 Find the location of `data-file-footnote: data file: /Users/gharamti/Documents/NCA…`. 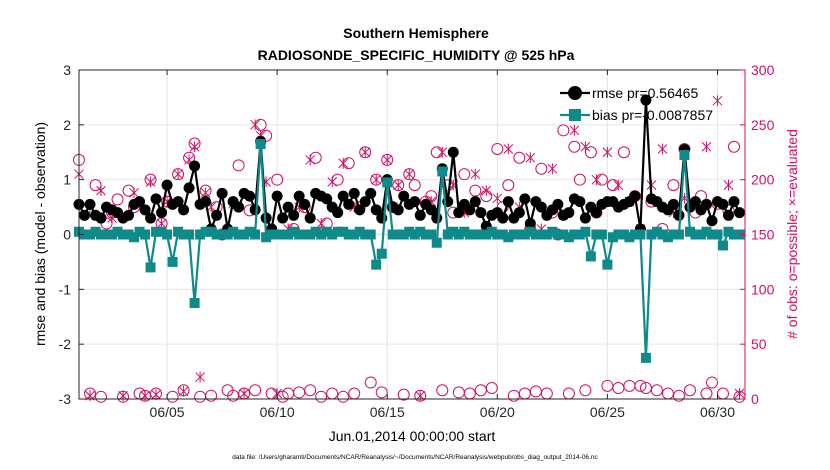

data-file-footnote: data file: /Users/gharamti/Documents/NCA… is located at coordinates (415, 457).